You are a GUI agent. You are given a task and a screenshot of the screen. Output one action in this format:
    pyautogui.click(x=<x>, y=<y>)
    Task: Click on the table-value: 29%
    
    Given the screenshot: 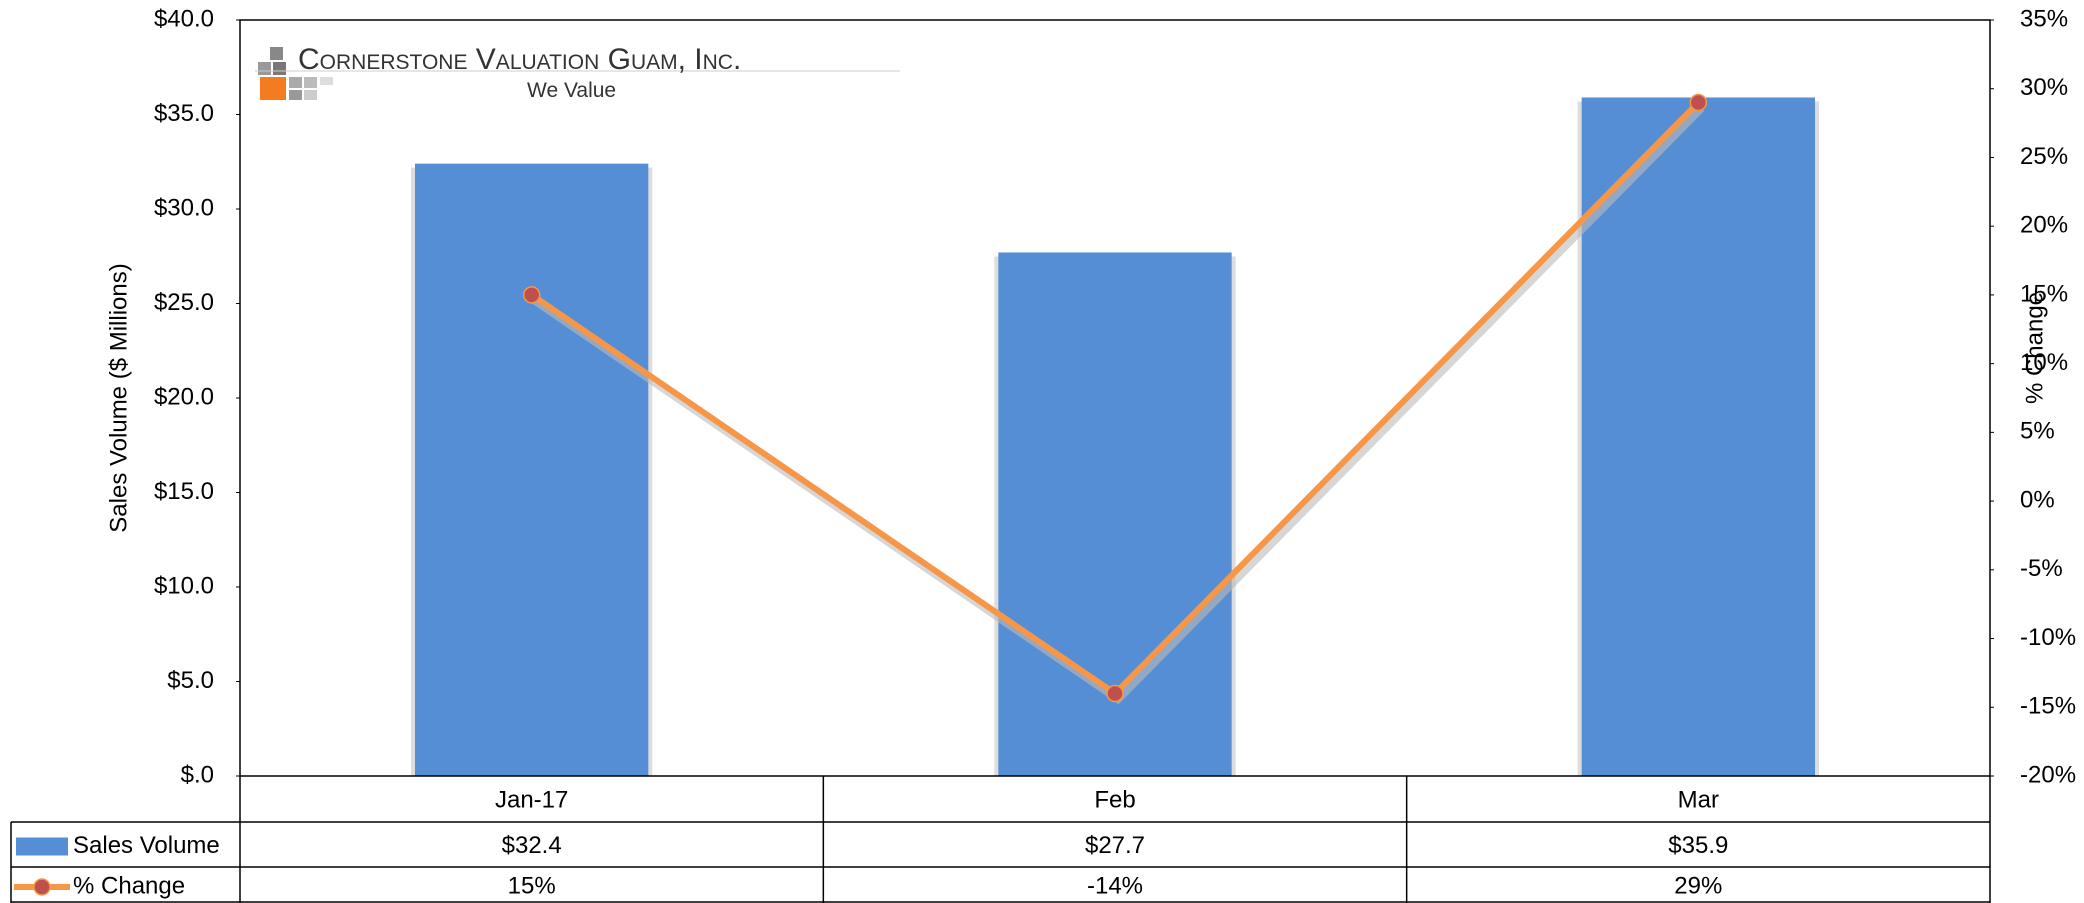 What is the action you would take?
    pyautogui.click(x=1698, y=885)
    